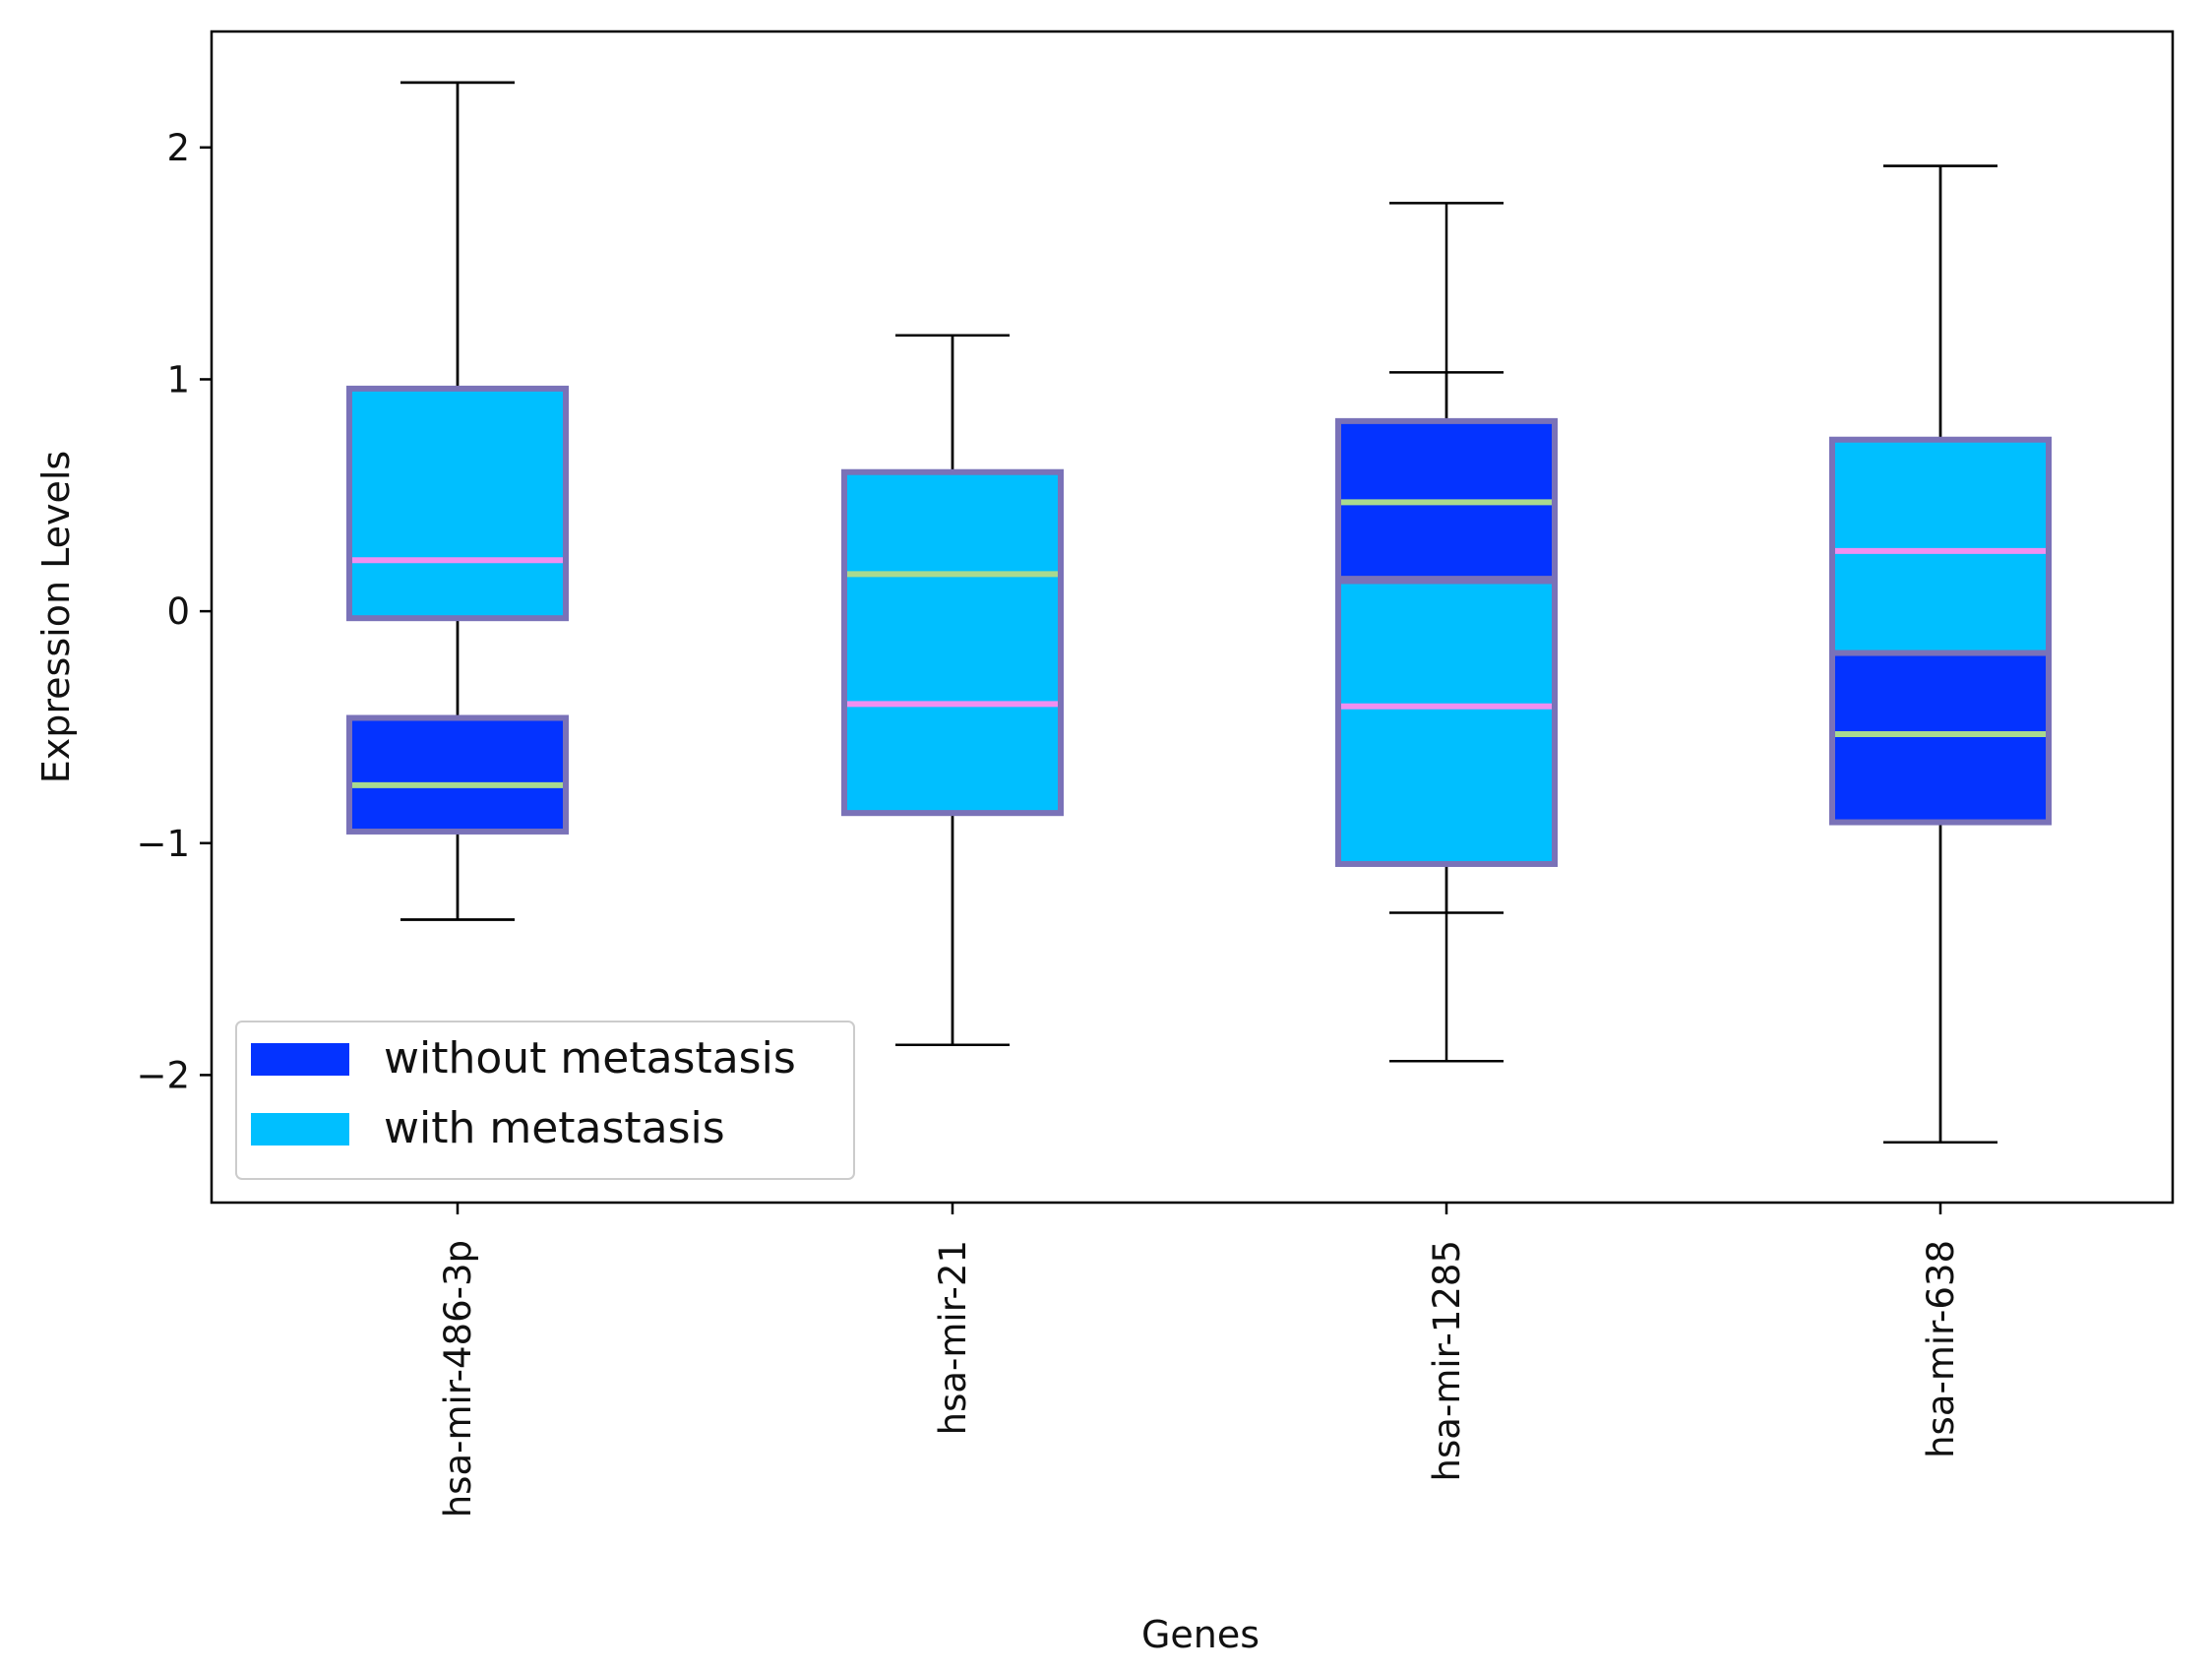 This screenshot has width=2212, height=1672. I want to click on x-tick-label: hsa-mir-486-3p, so click(458, 1378).